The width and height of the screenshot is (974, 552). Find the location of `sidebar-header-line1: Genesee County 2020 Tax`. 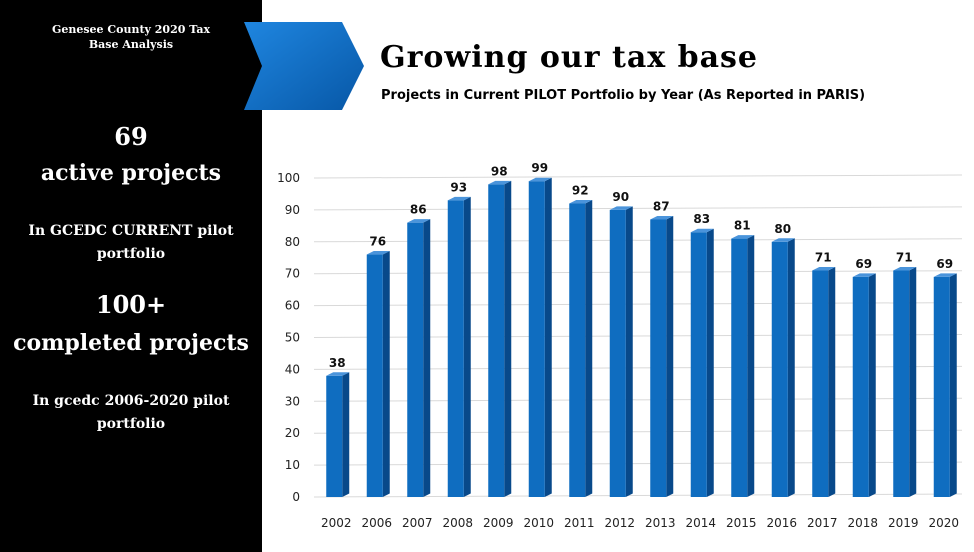

sidebar-header-line1: Genesee County 2020 Tax is located at coordinates (131, 29).